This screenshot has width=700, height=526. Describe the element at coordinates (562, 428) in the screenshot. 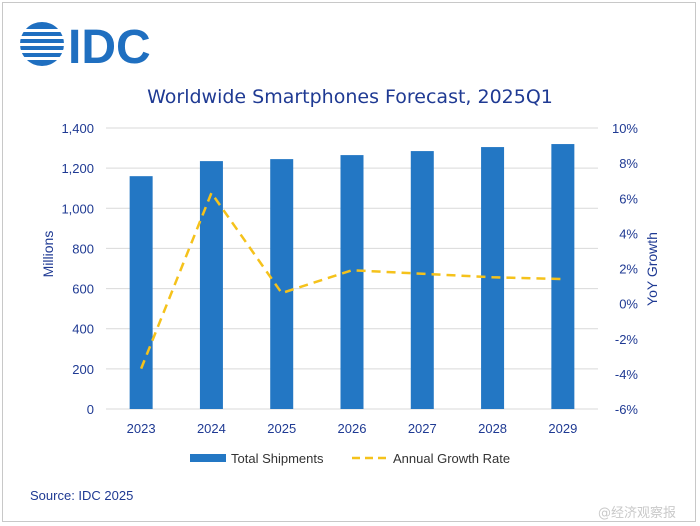

I see `x-tick-label: 2029` at that location.